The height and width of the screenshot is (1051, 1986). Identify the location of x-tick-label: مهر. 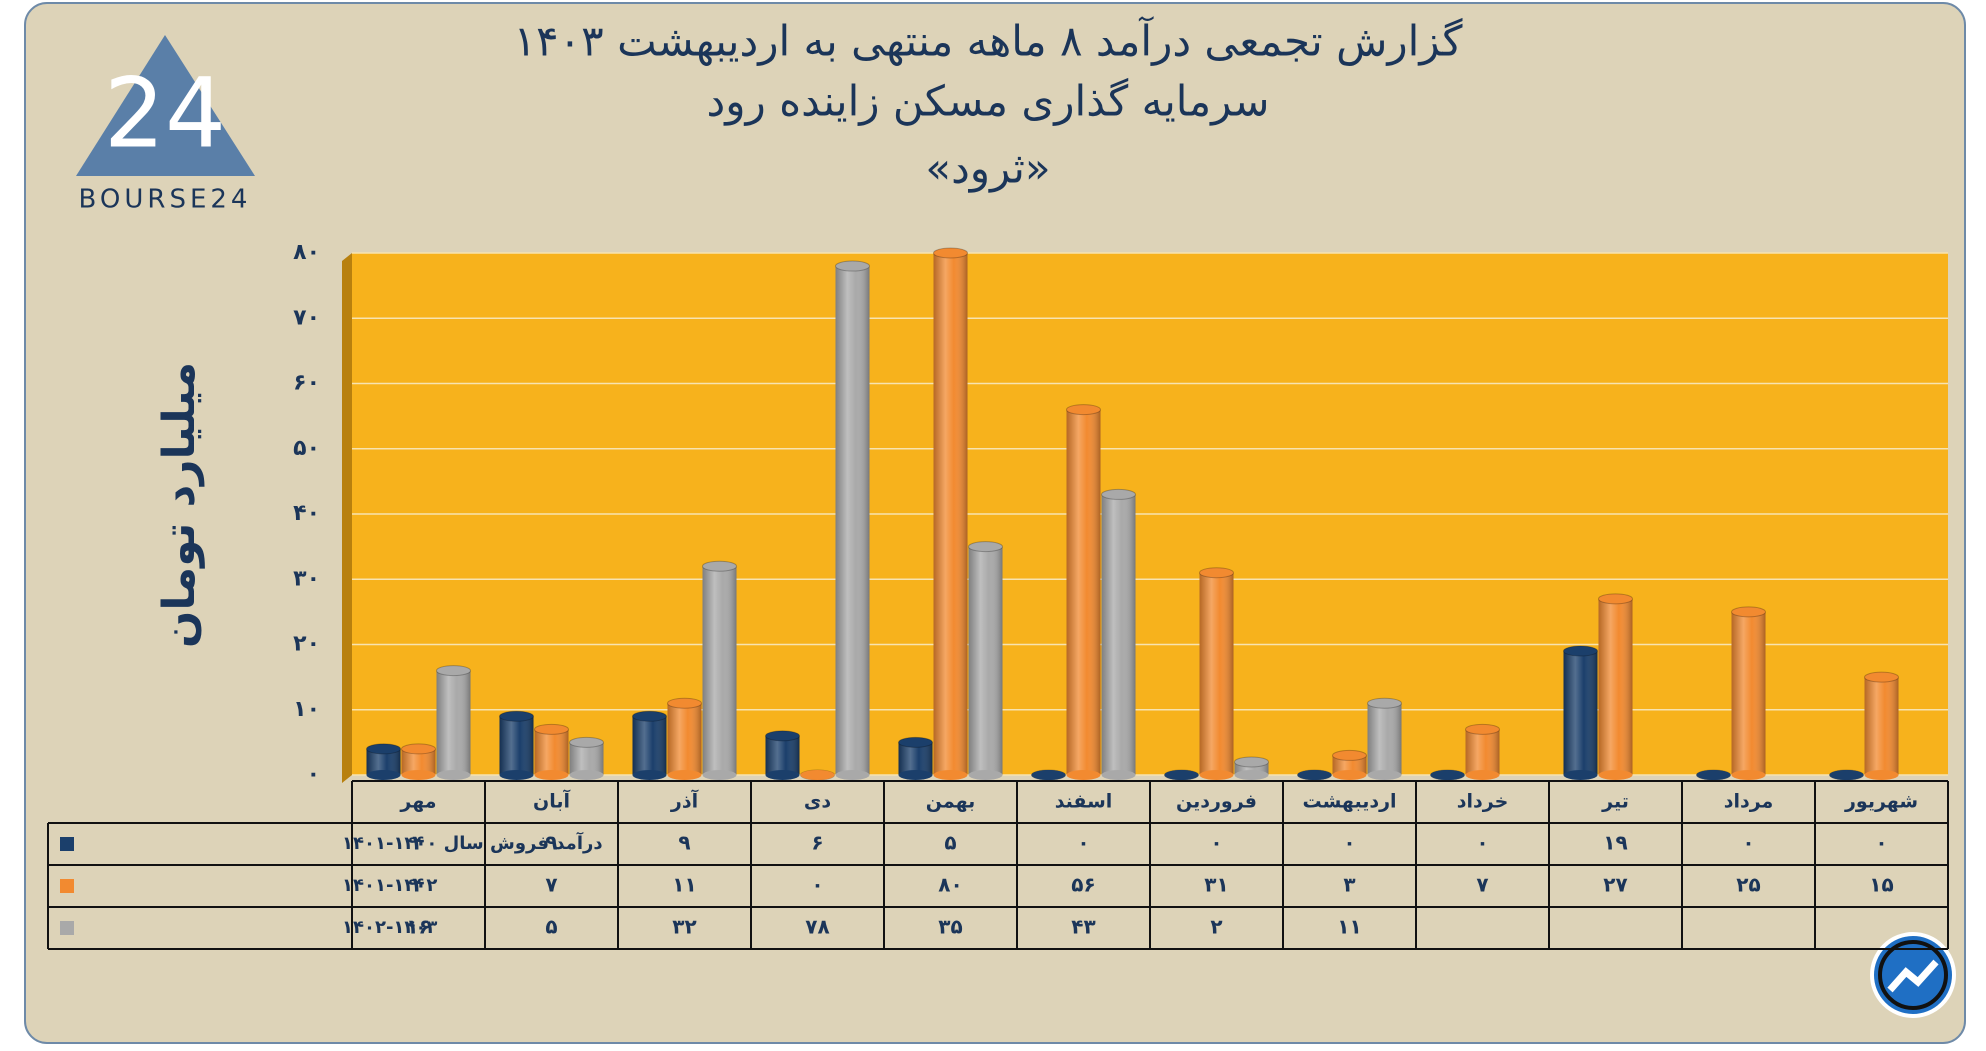
(417, 802).